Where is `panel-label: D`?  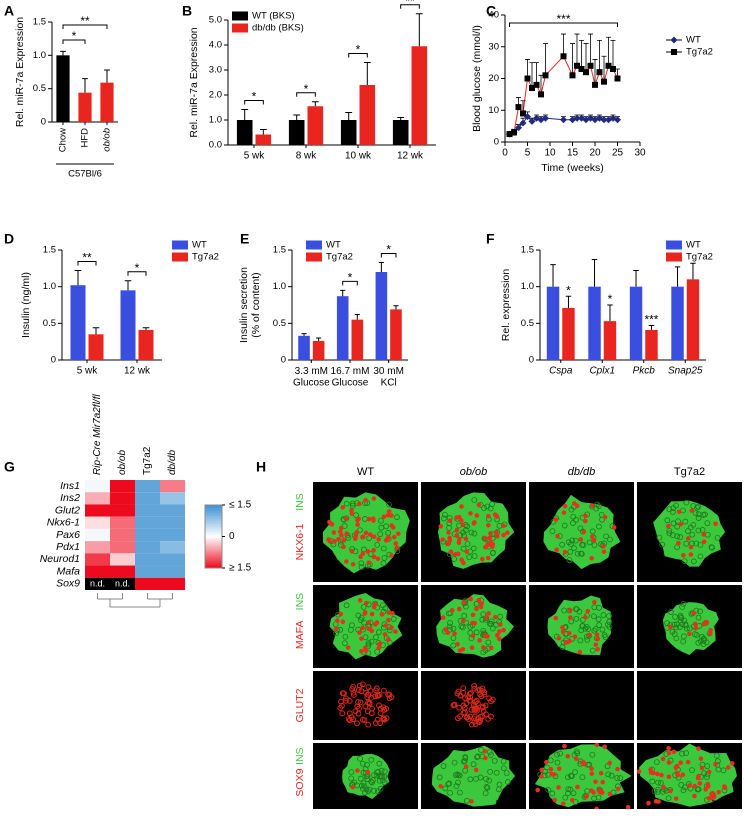 panel-label: D is located at coordinates (9, 239).